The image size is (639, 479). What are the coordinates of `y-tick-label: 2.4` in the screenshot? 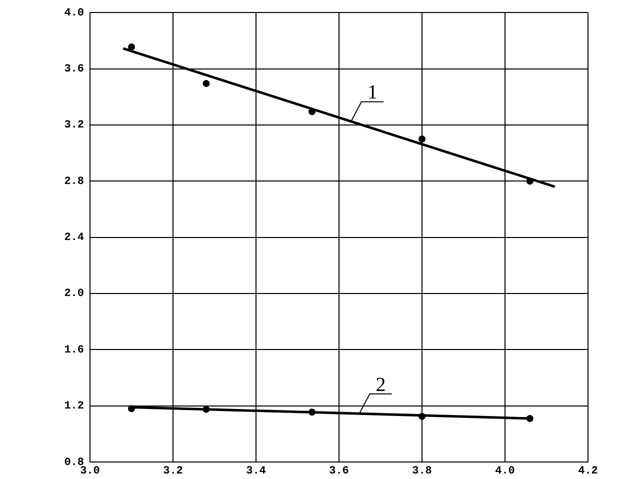 It's located at (74, 238).